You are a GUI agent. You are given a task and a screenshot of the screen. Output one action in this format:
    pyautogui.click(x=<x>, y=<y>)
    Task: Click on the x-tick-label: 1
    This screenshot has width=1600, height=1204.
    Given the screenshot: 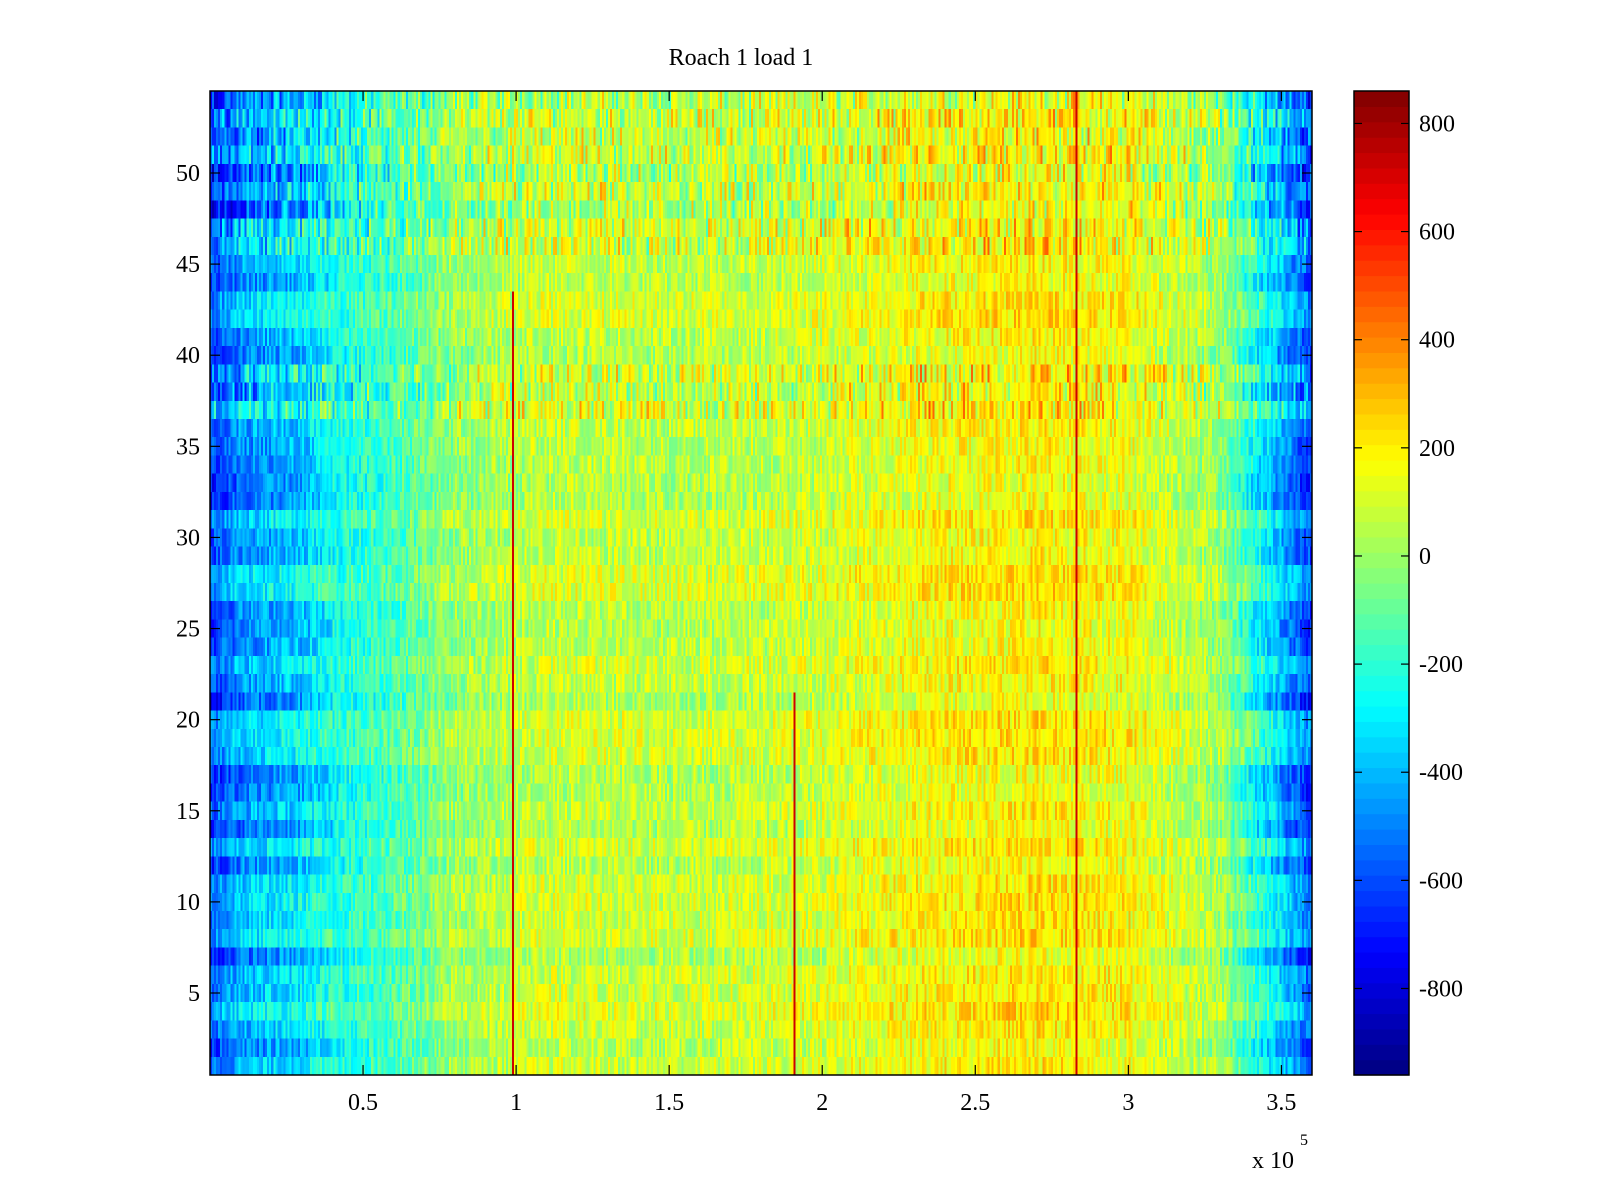 What is the action you would take?
    pyautogui.click(x=516, y=1103)
    